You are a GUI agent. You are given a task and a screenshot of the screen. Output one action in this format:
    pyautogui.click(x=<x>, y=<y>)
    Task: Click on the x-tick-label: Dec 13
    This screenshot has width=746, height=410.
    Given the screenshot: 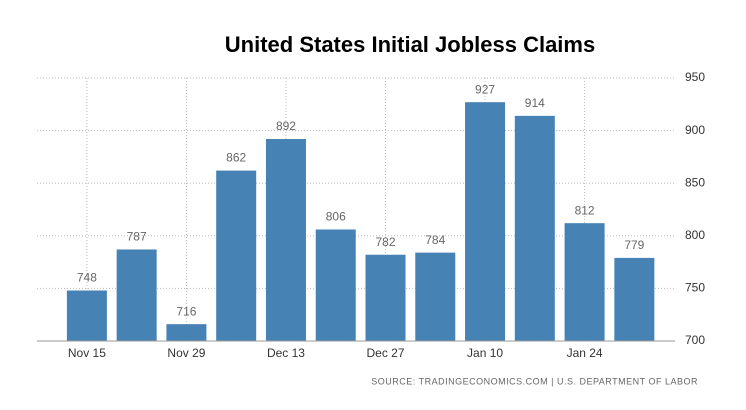 What is the action you would take?
    pyautogui.click(x=286, y=353)
    